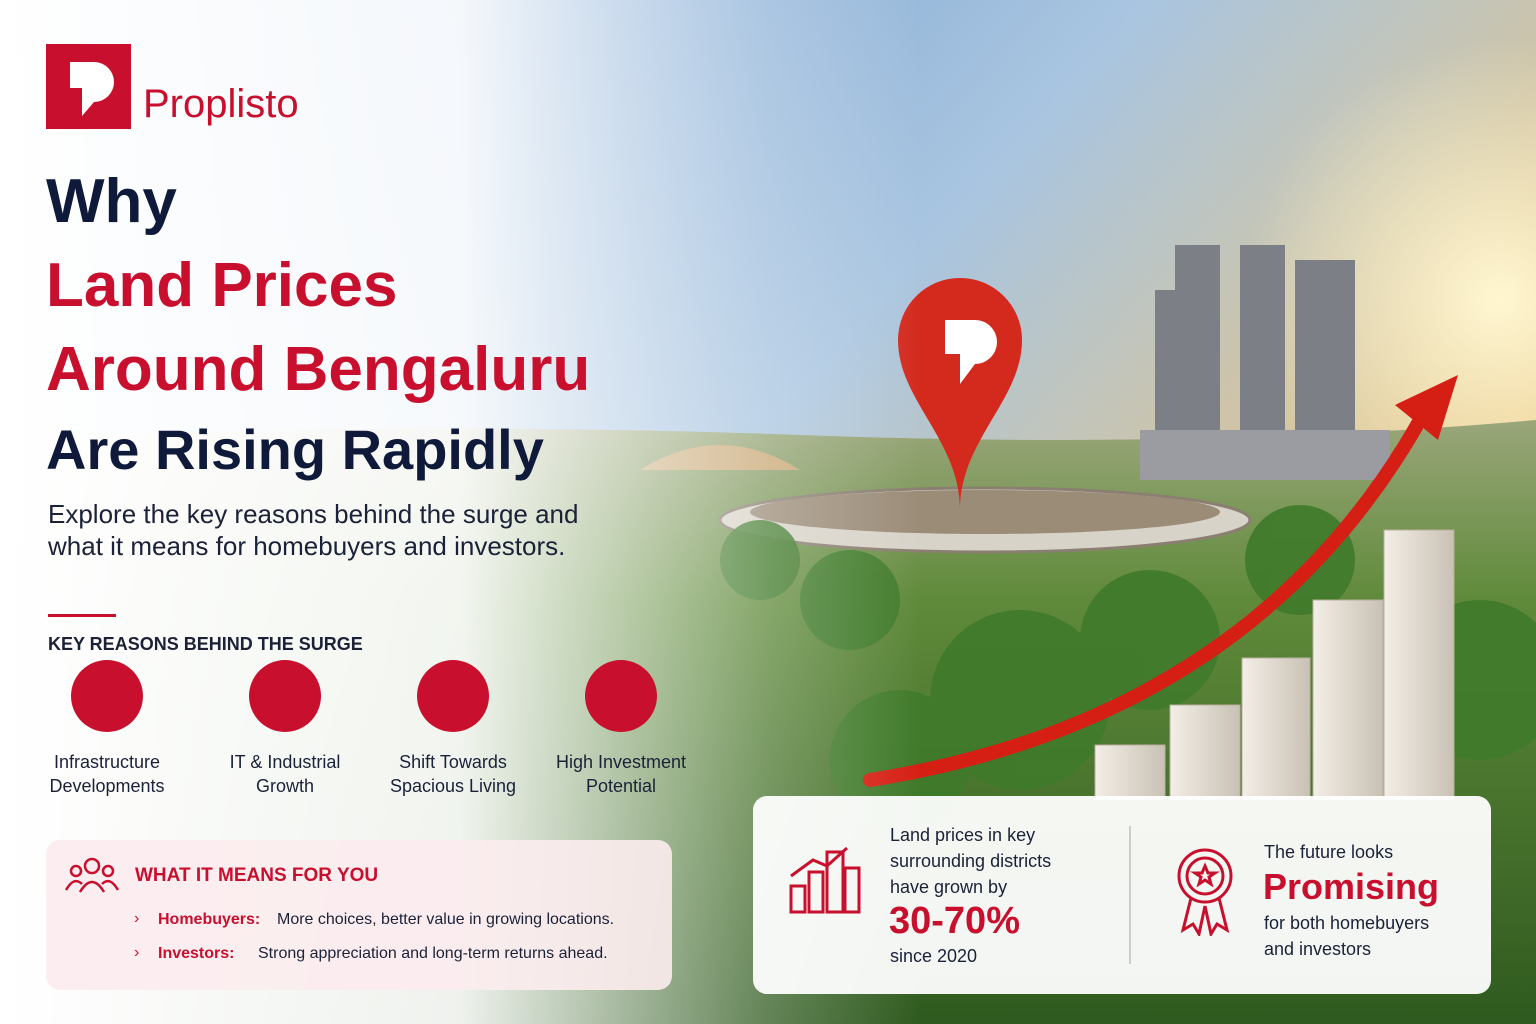  I want to click on reason-label: Infrastructure Developments, so click(107, 774).